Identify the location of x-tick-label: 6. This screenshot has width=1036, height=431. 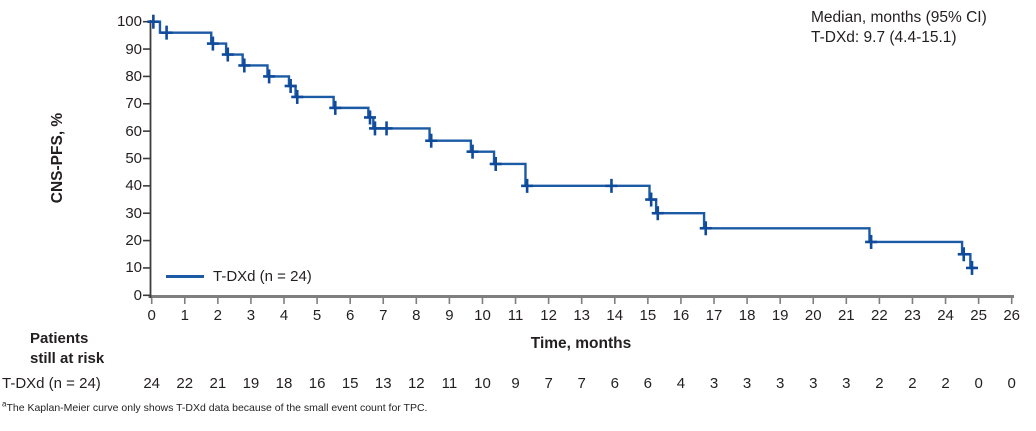
(350, 315).